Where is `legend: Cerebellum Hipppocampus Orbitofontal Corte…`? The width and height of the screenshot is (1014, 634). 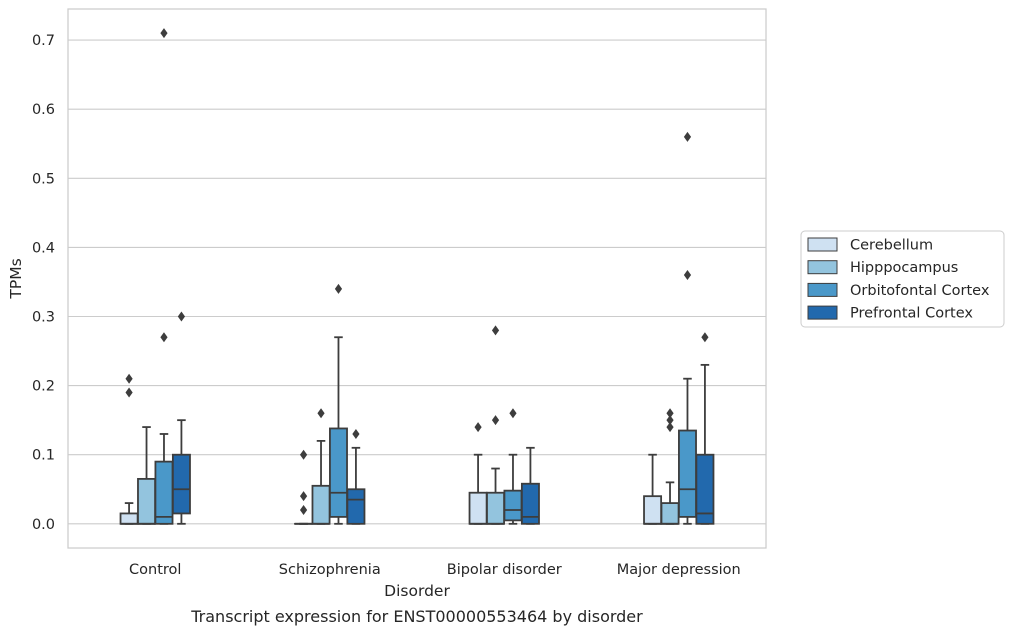 legend: Cerebellum Hipppocampus Orbitofontal Corte… is located at coordinates (902, 279).